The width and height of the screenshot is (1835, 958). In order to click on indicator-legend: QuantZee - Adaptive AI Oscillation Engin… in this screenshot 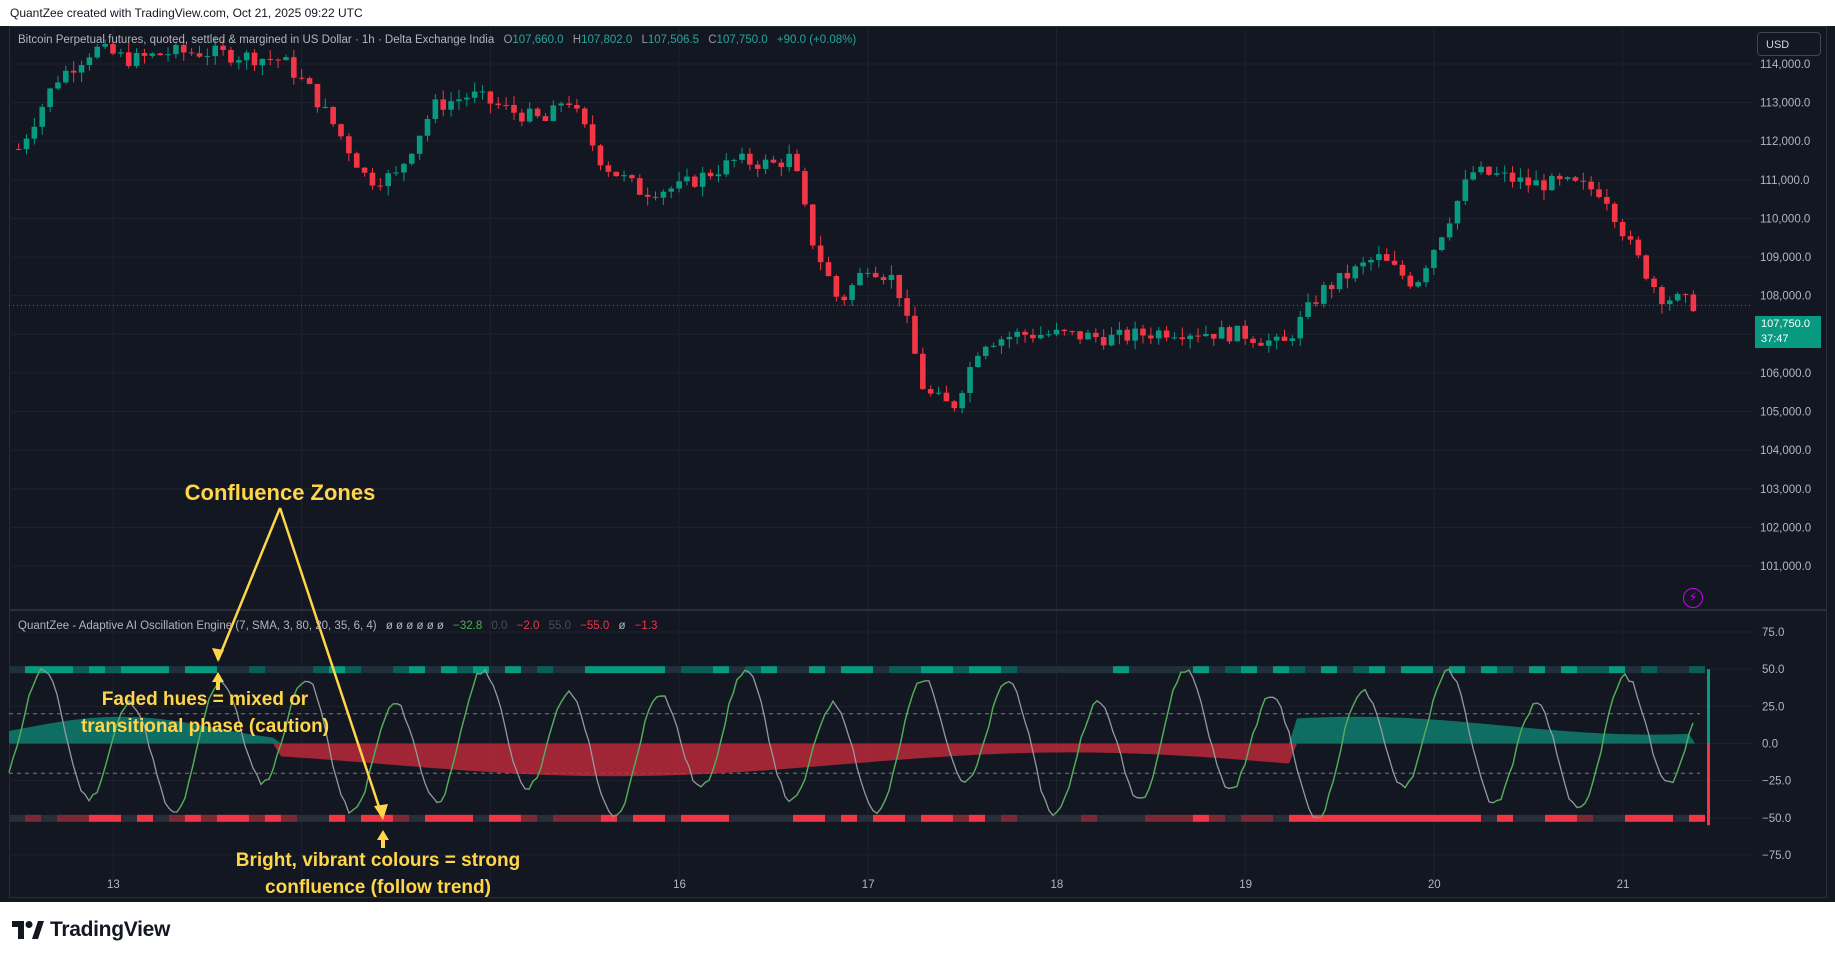, I will do `click(337, 626)`.